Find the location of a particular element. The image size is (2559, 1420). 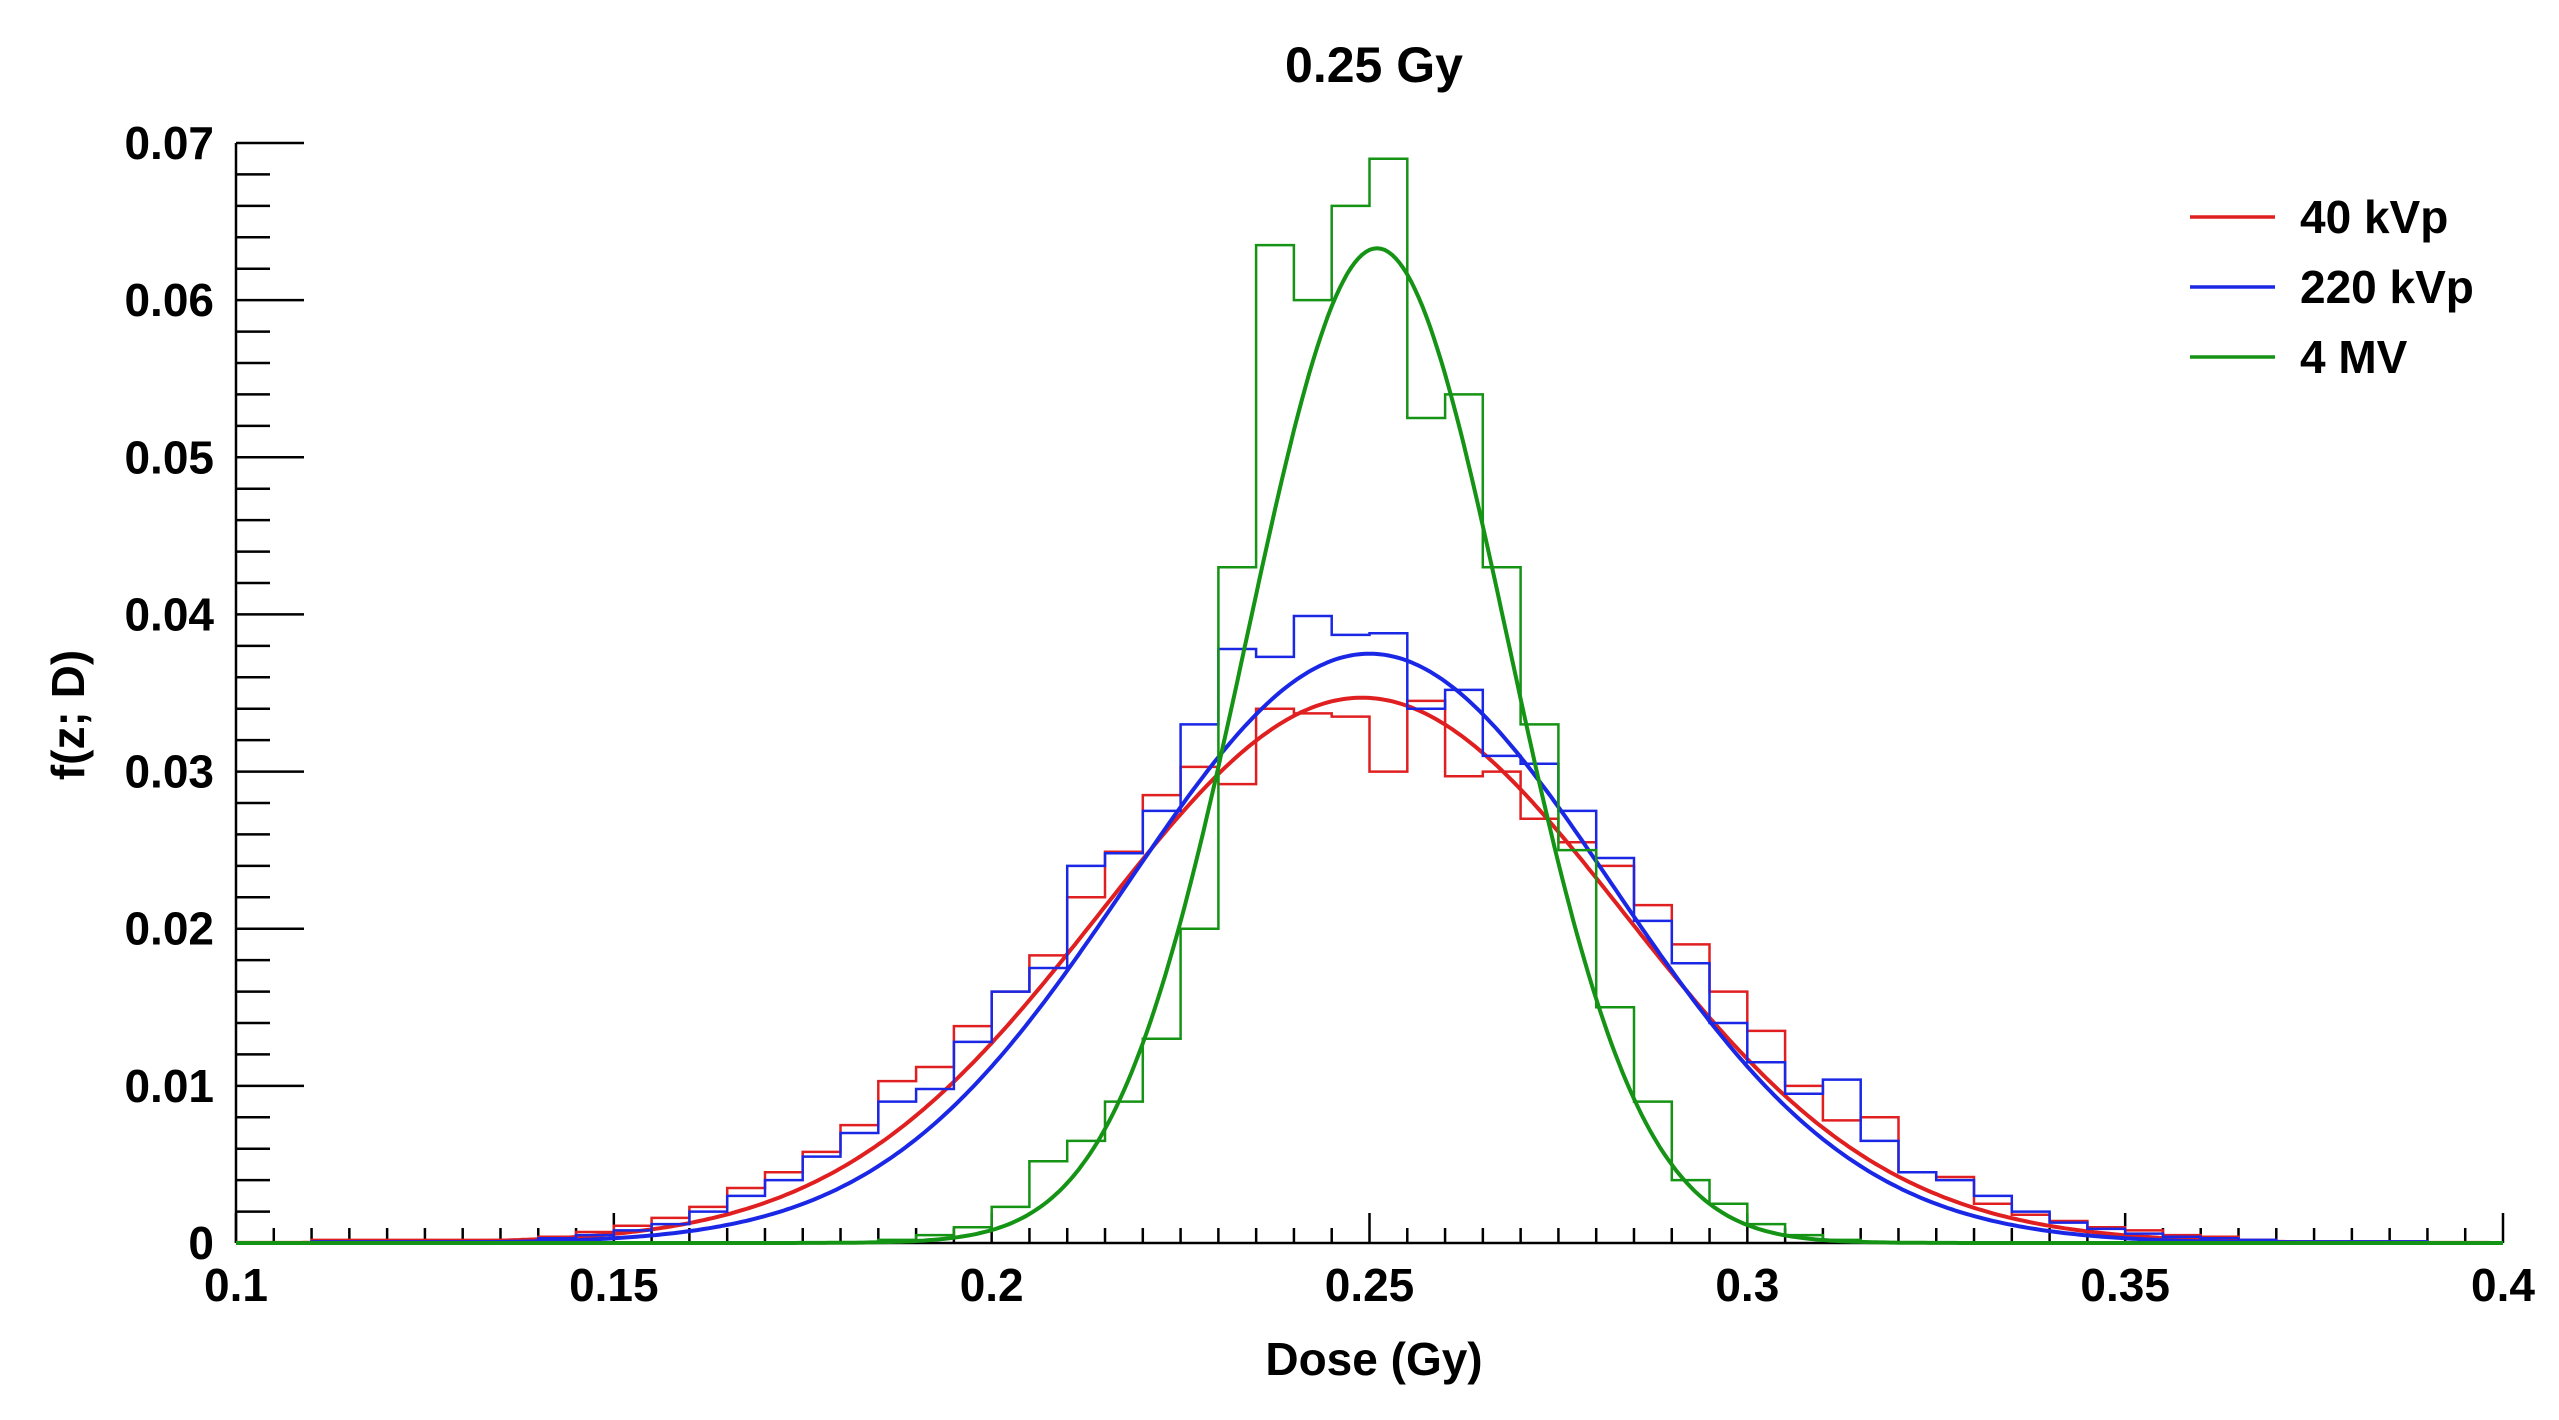

chart-title: 0.25 Gy is located at coordinates (1374, 65).